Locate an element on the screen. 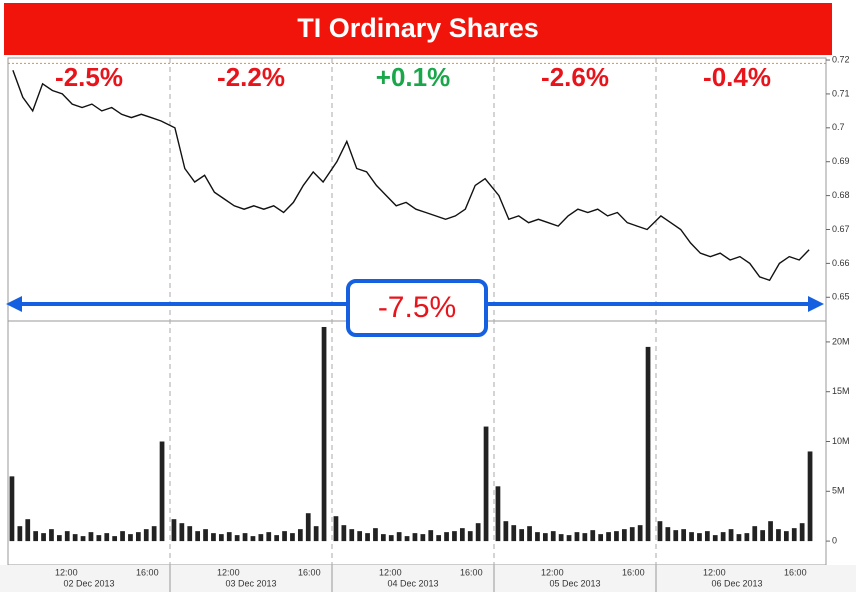 The height and width of the screenshot is (592, 856). x-date-label: 04 Dec 2013 is located at coordinates (412, 583).